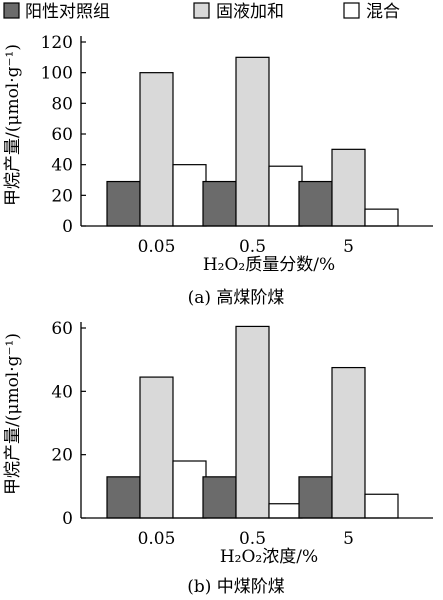 The width and height of the screenshot is (443, 600). I want to click on legend: 阳性对照组 固液加和 混合, so click(201, 12).